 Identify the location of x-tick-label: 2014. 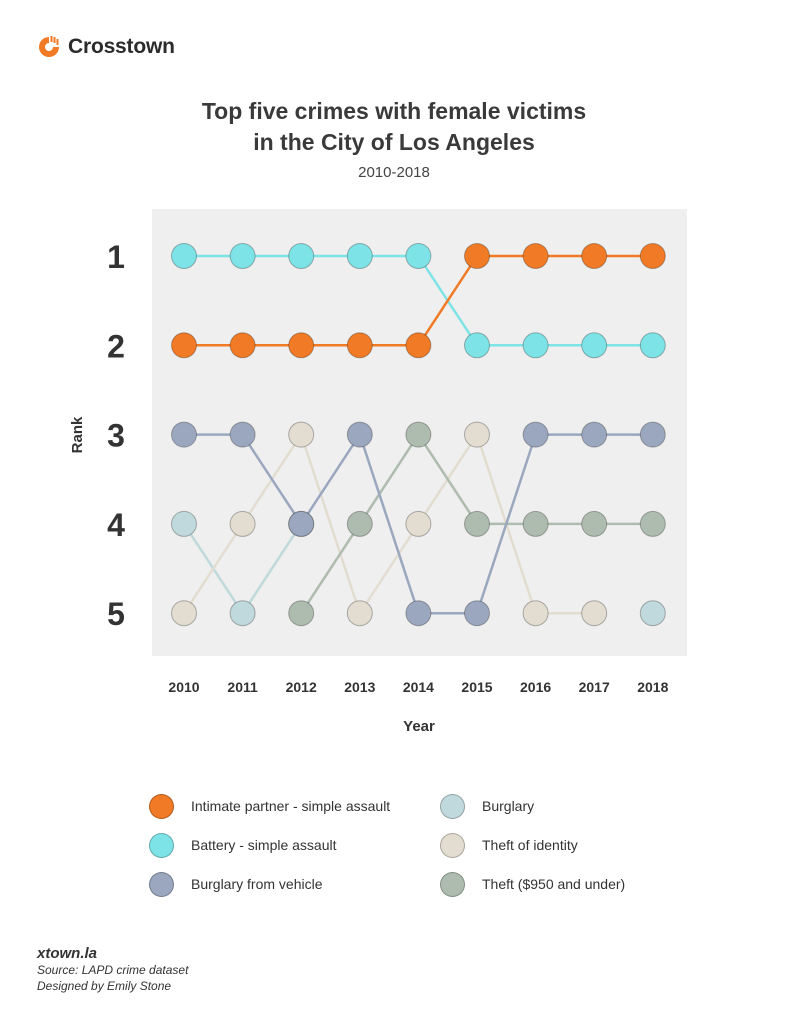
(418, 687).